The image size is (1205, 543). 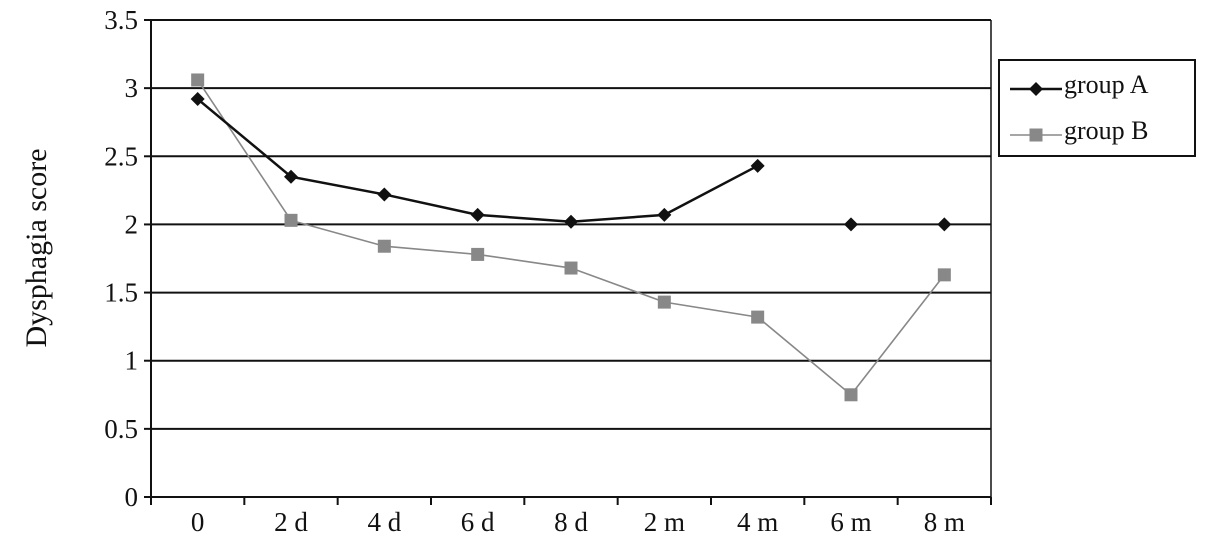 I want to click on data-point-group-a-4-d, so click(x=384, y=194).